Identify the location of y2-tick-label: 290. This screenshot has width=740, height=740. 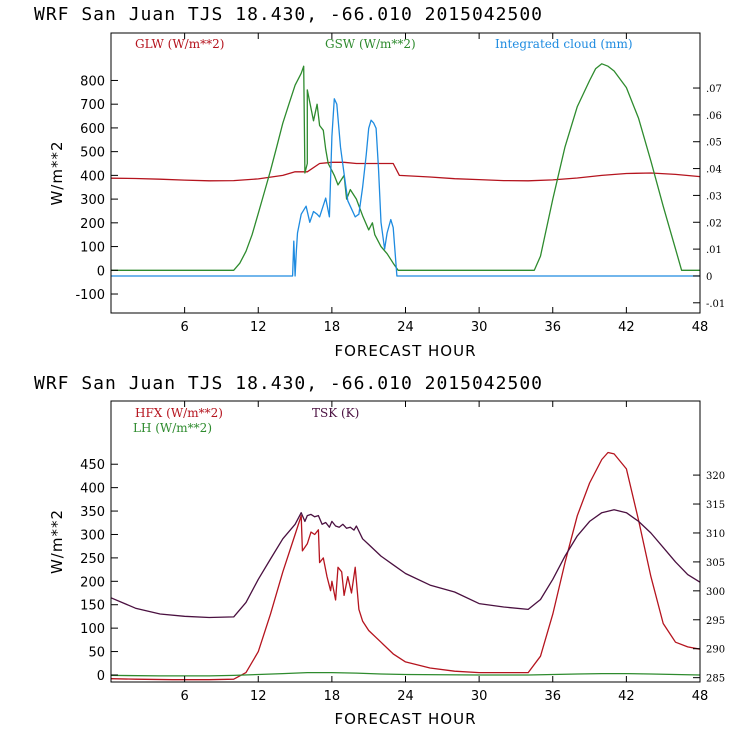
(715, 650).